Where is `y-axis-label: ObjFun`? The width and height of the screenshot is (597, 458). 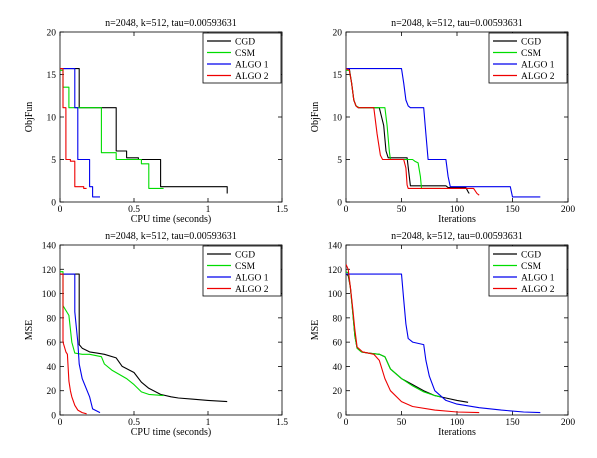 y-axis-label: ObjFun is located at coordinates (29, 117).